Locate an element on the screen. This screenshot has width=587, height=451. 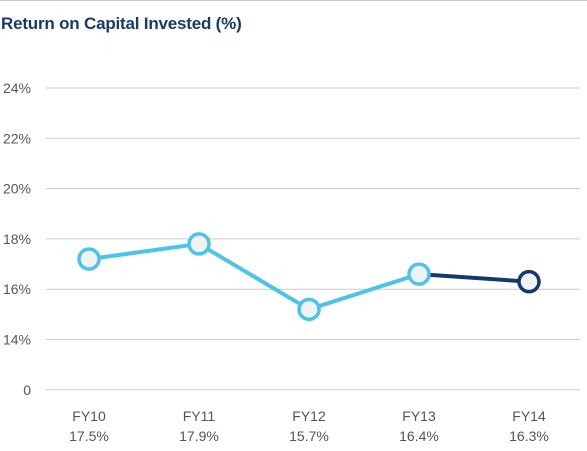
y-tick-label: 20% is located at coordinates (17, 189).